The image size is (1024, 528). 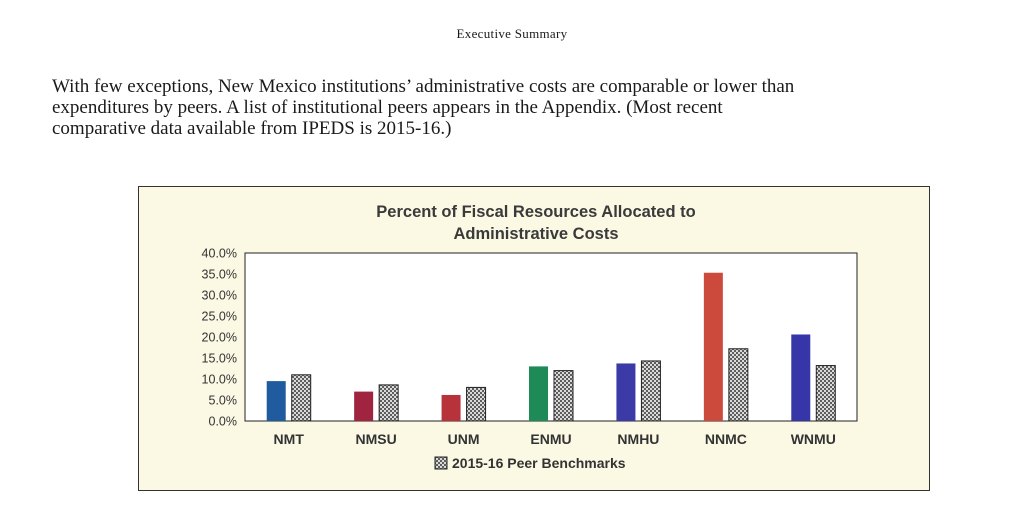 I want to click on bar-peer-wnmu, so click(x=825, y=393).